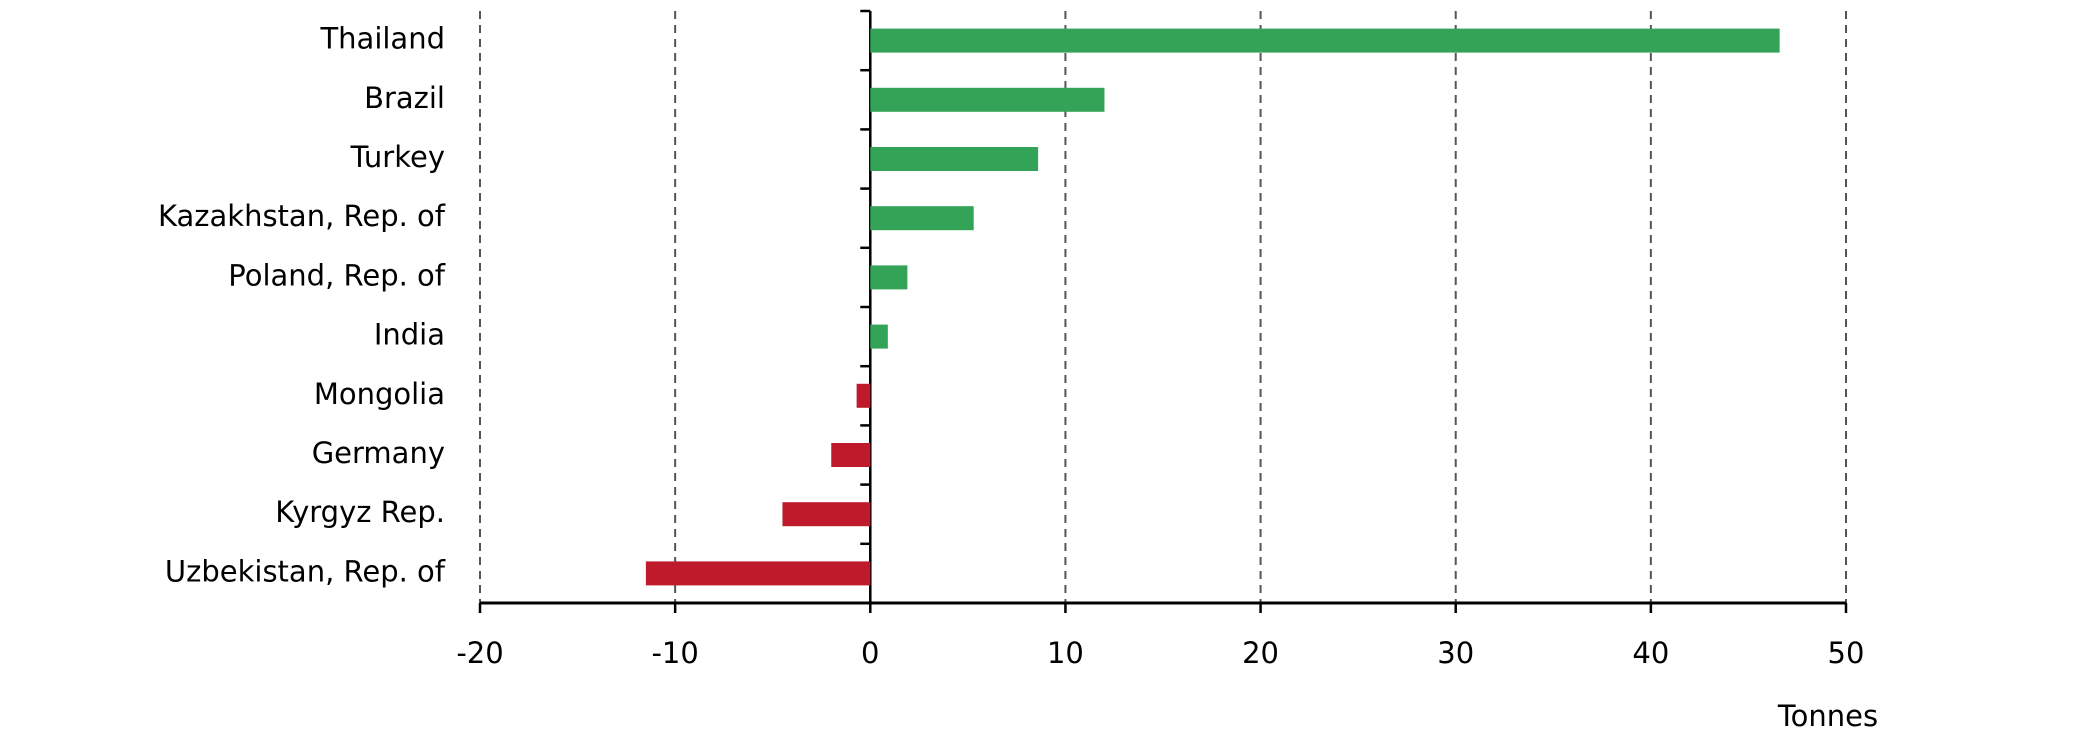 This screenshot has height=741, width=2079. Describe the element at coordinates (1455, 653) in the screenshot. I see `x-tick-label: 30` at that location.